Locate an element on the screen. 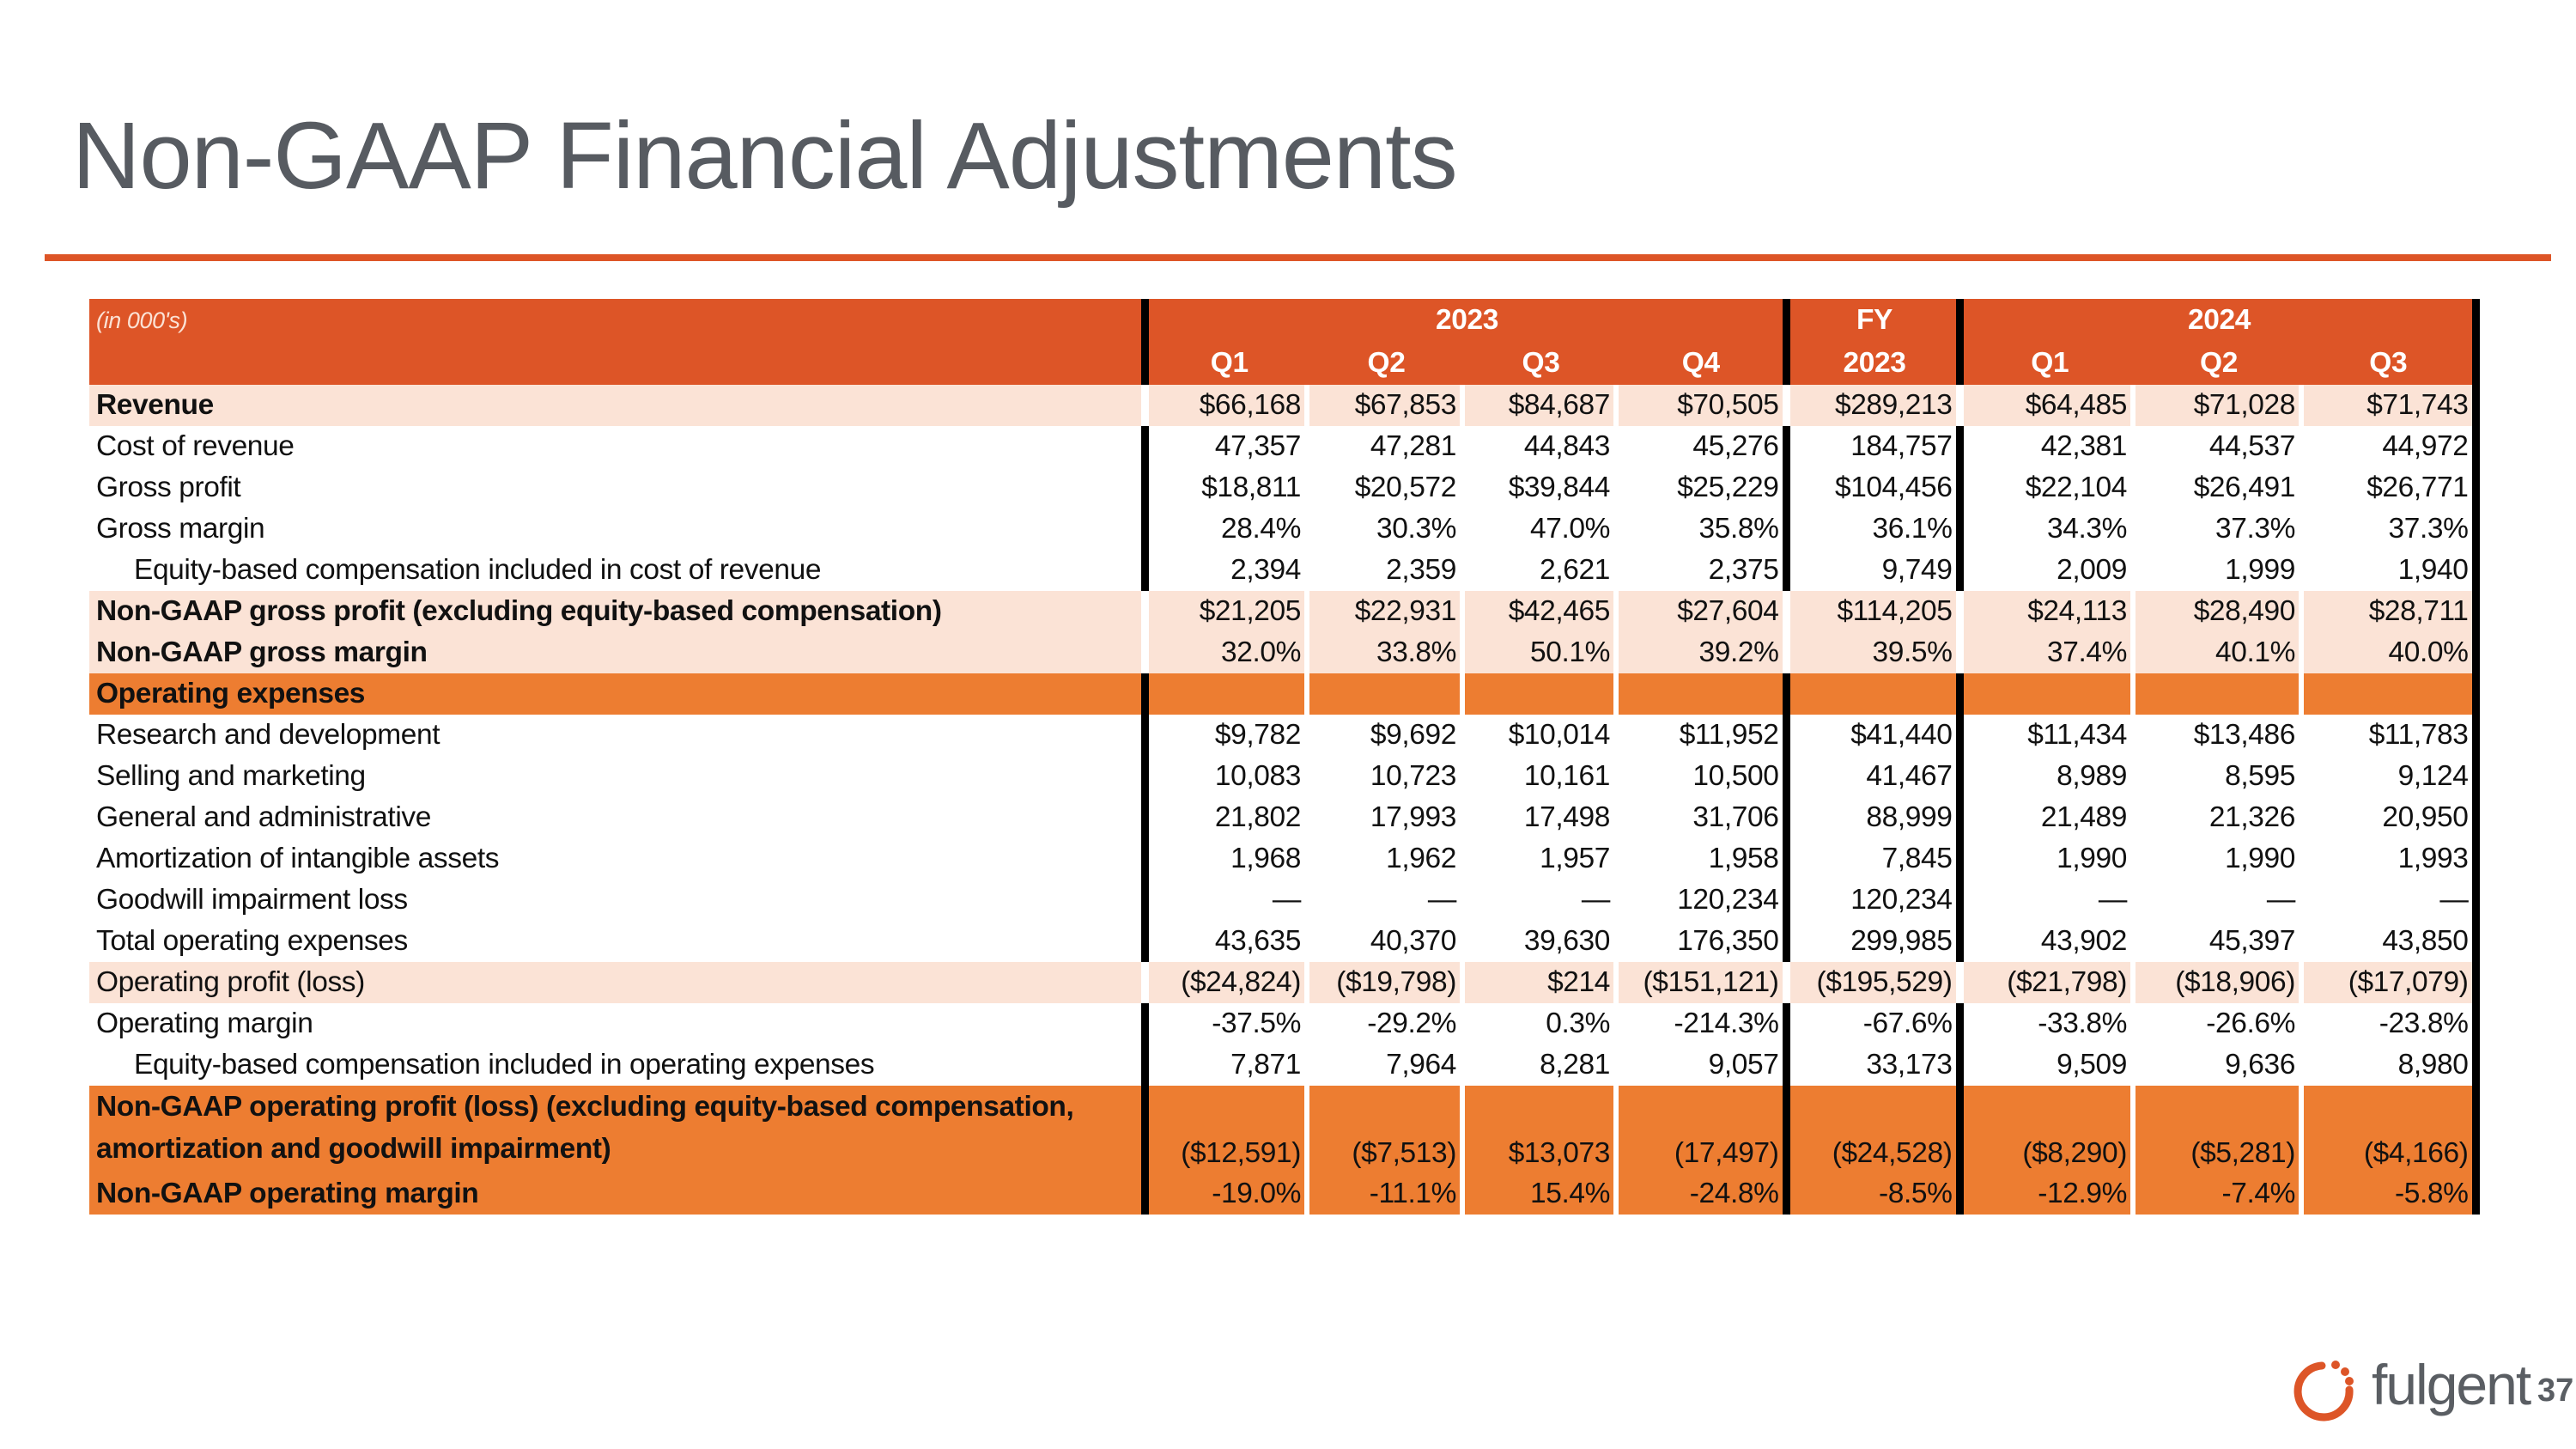 Image resolution: width=2576 pixels, height=1449 pixels. header-row-groups: (in 000's) 2023 FY 2024 is located at coordinates (1284, 342).